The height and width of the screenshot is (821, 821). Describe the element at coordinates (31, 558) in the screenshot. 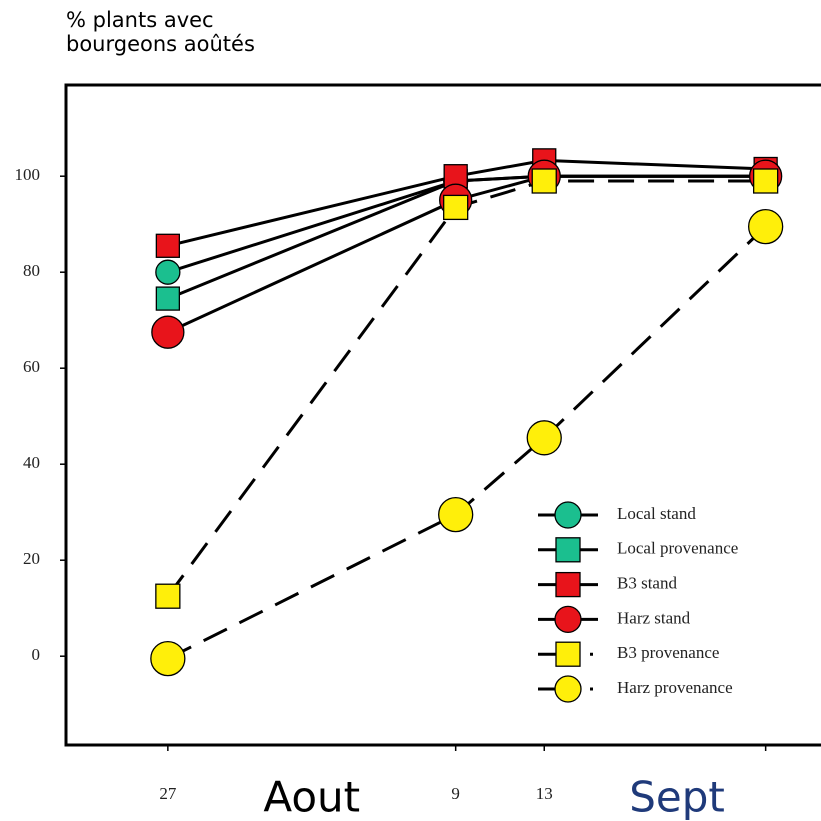

I see `y-tick-label: 20` at that location.